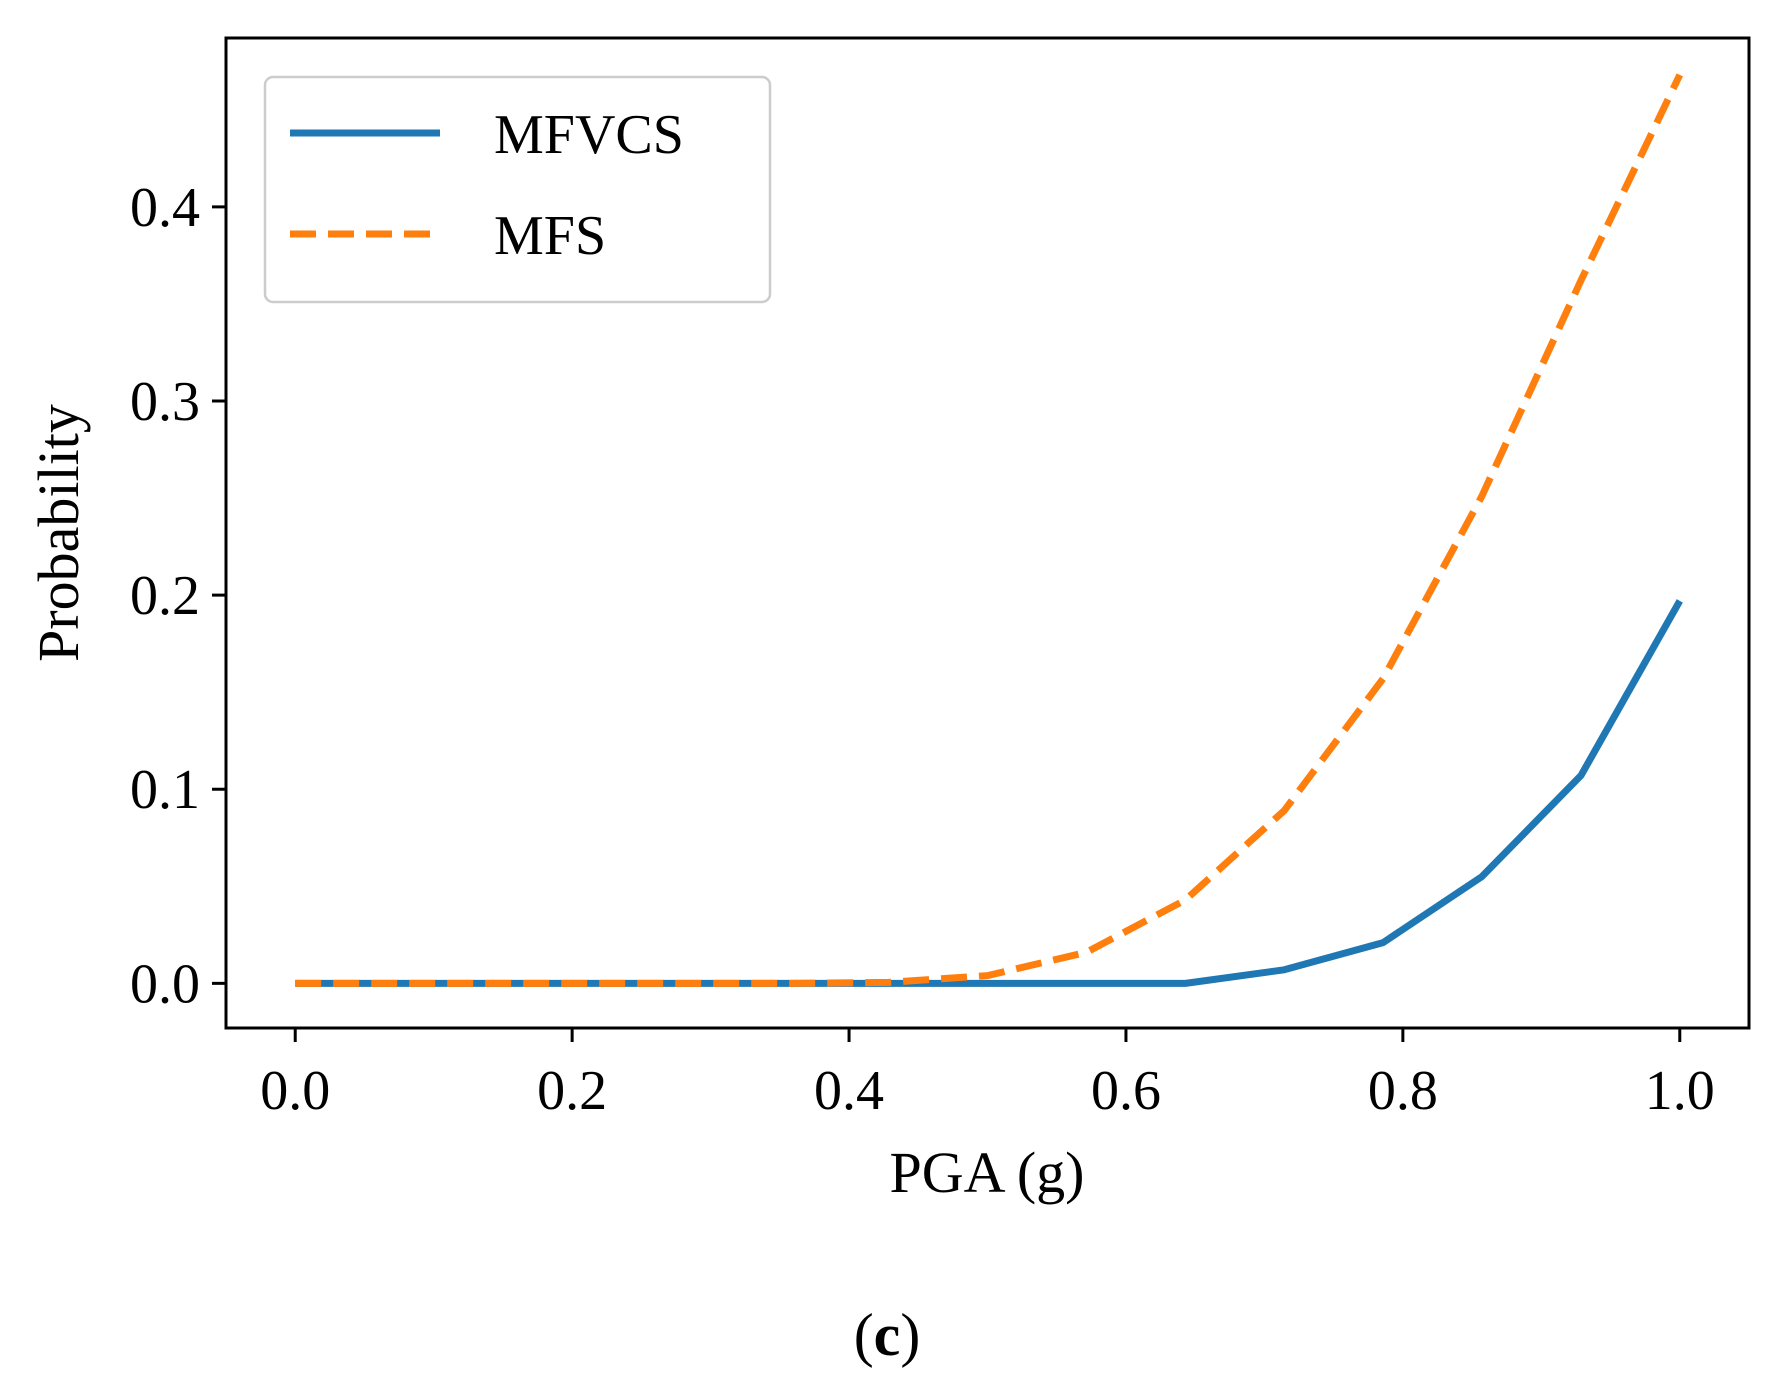 Image resolution: width=1774 pixels, height=1398 pixels. I want to click on x-tick-label: 0.6, so click(1126, 1091).